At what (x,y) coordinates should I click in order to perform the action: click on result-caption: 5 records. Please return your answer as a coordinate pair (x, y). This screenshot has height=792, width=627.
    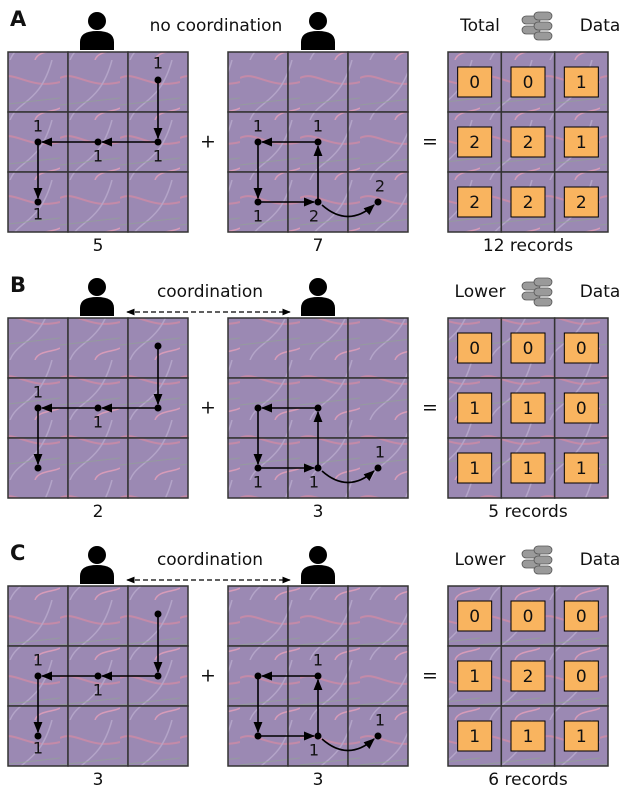
    Looking at the image, I should click on (528, 512).